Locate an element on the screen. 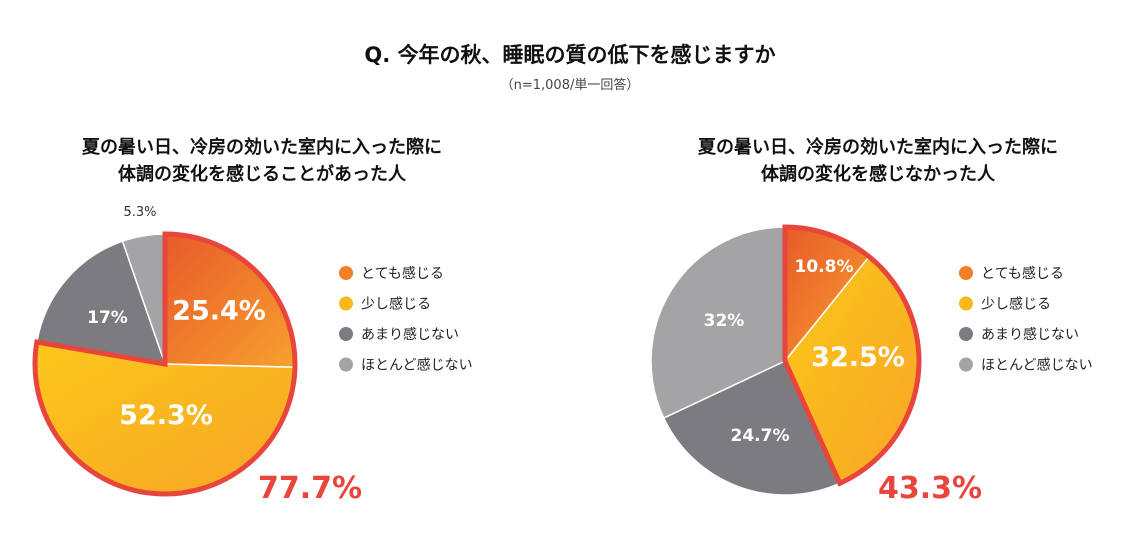 This screenshot has width=1140, height=540. chart-1-data-label-3: 17% is located at coordinates (107, 318).